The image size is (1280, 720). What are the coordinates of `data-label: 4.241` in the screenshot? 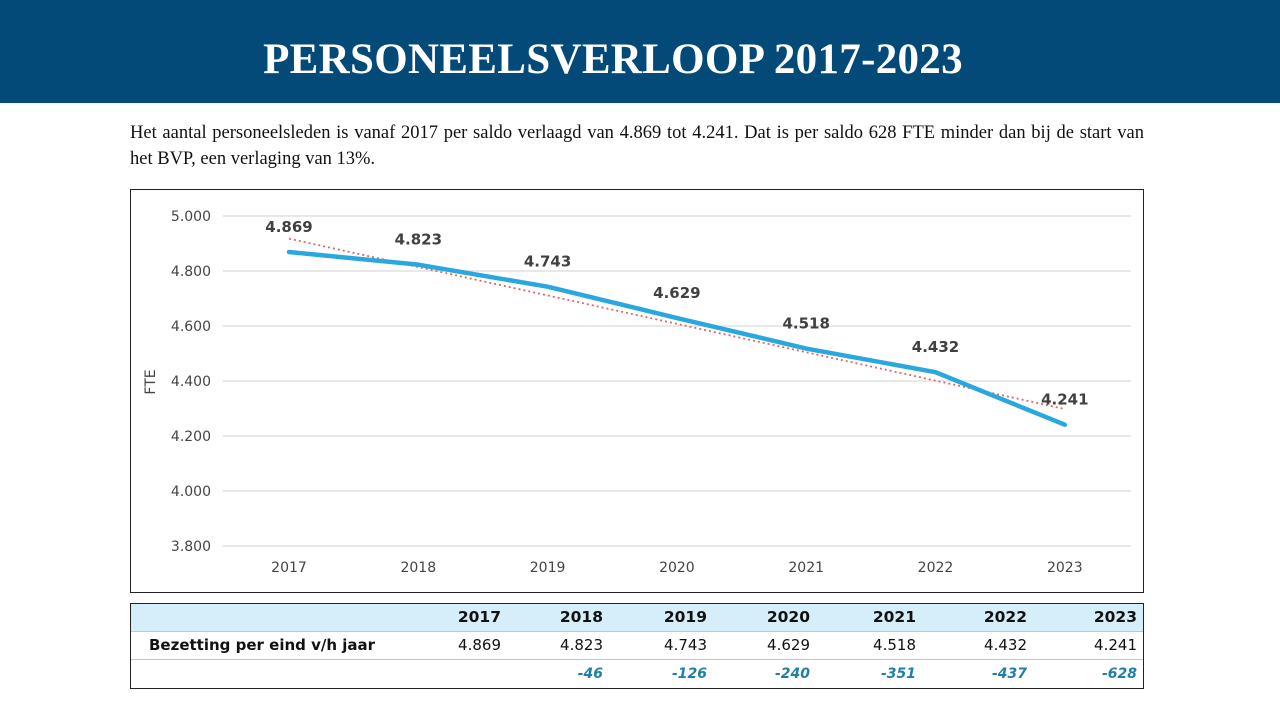 It's located at (1064, 400).